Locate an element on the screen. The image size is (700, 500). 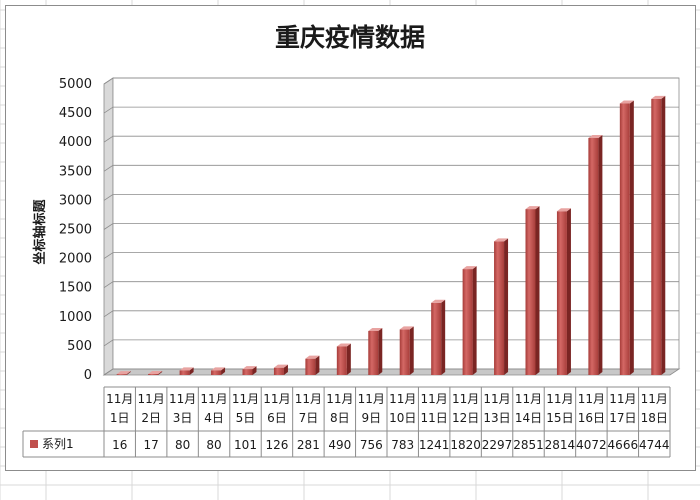
legend-swatch is located at coordinates (34, 444).